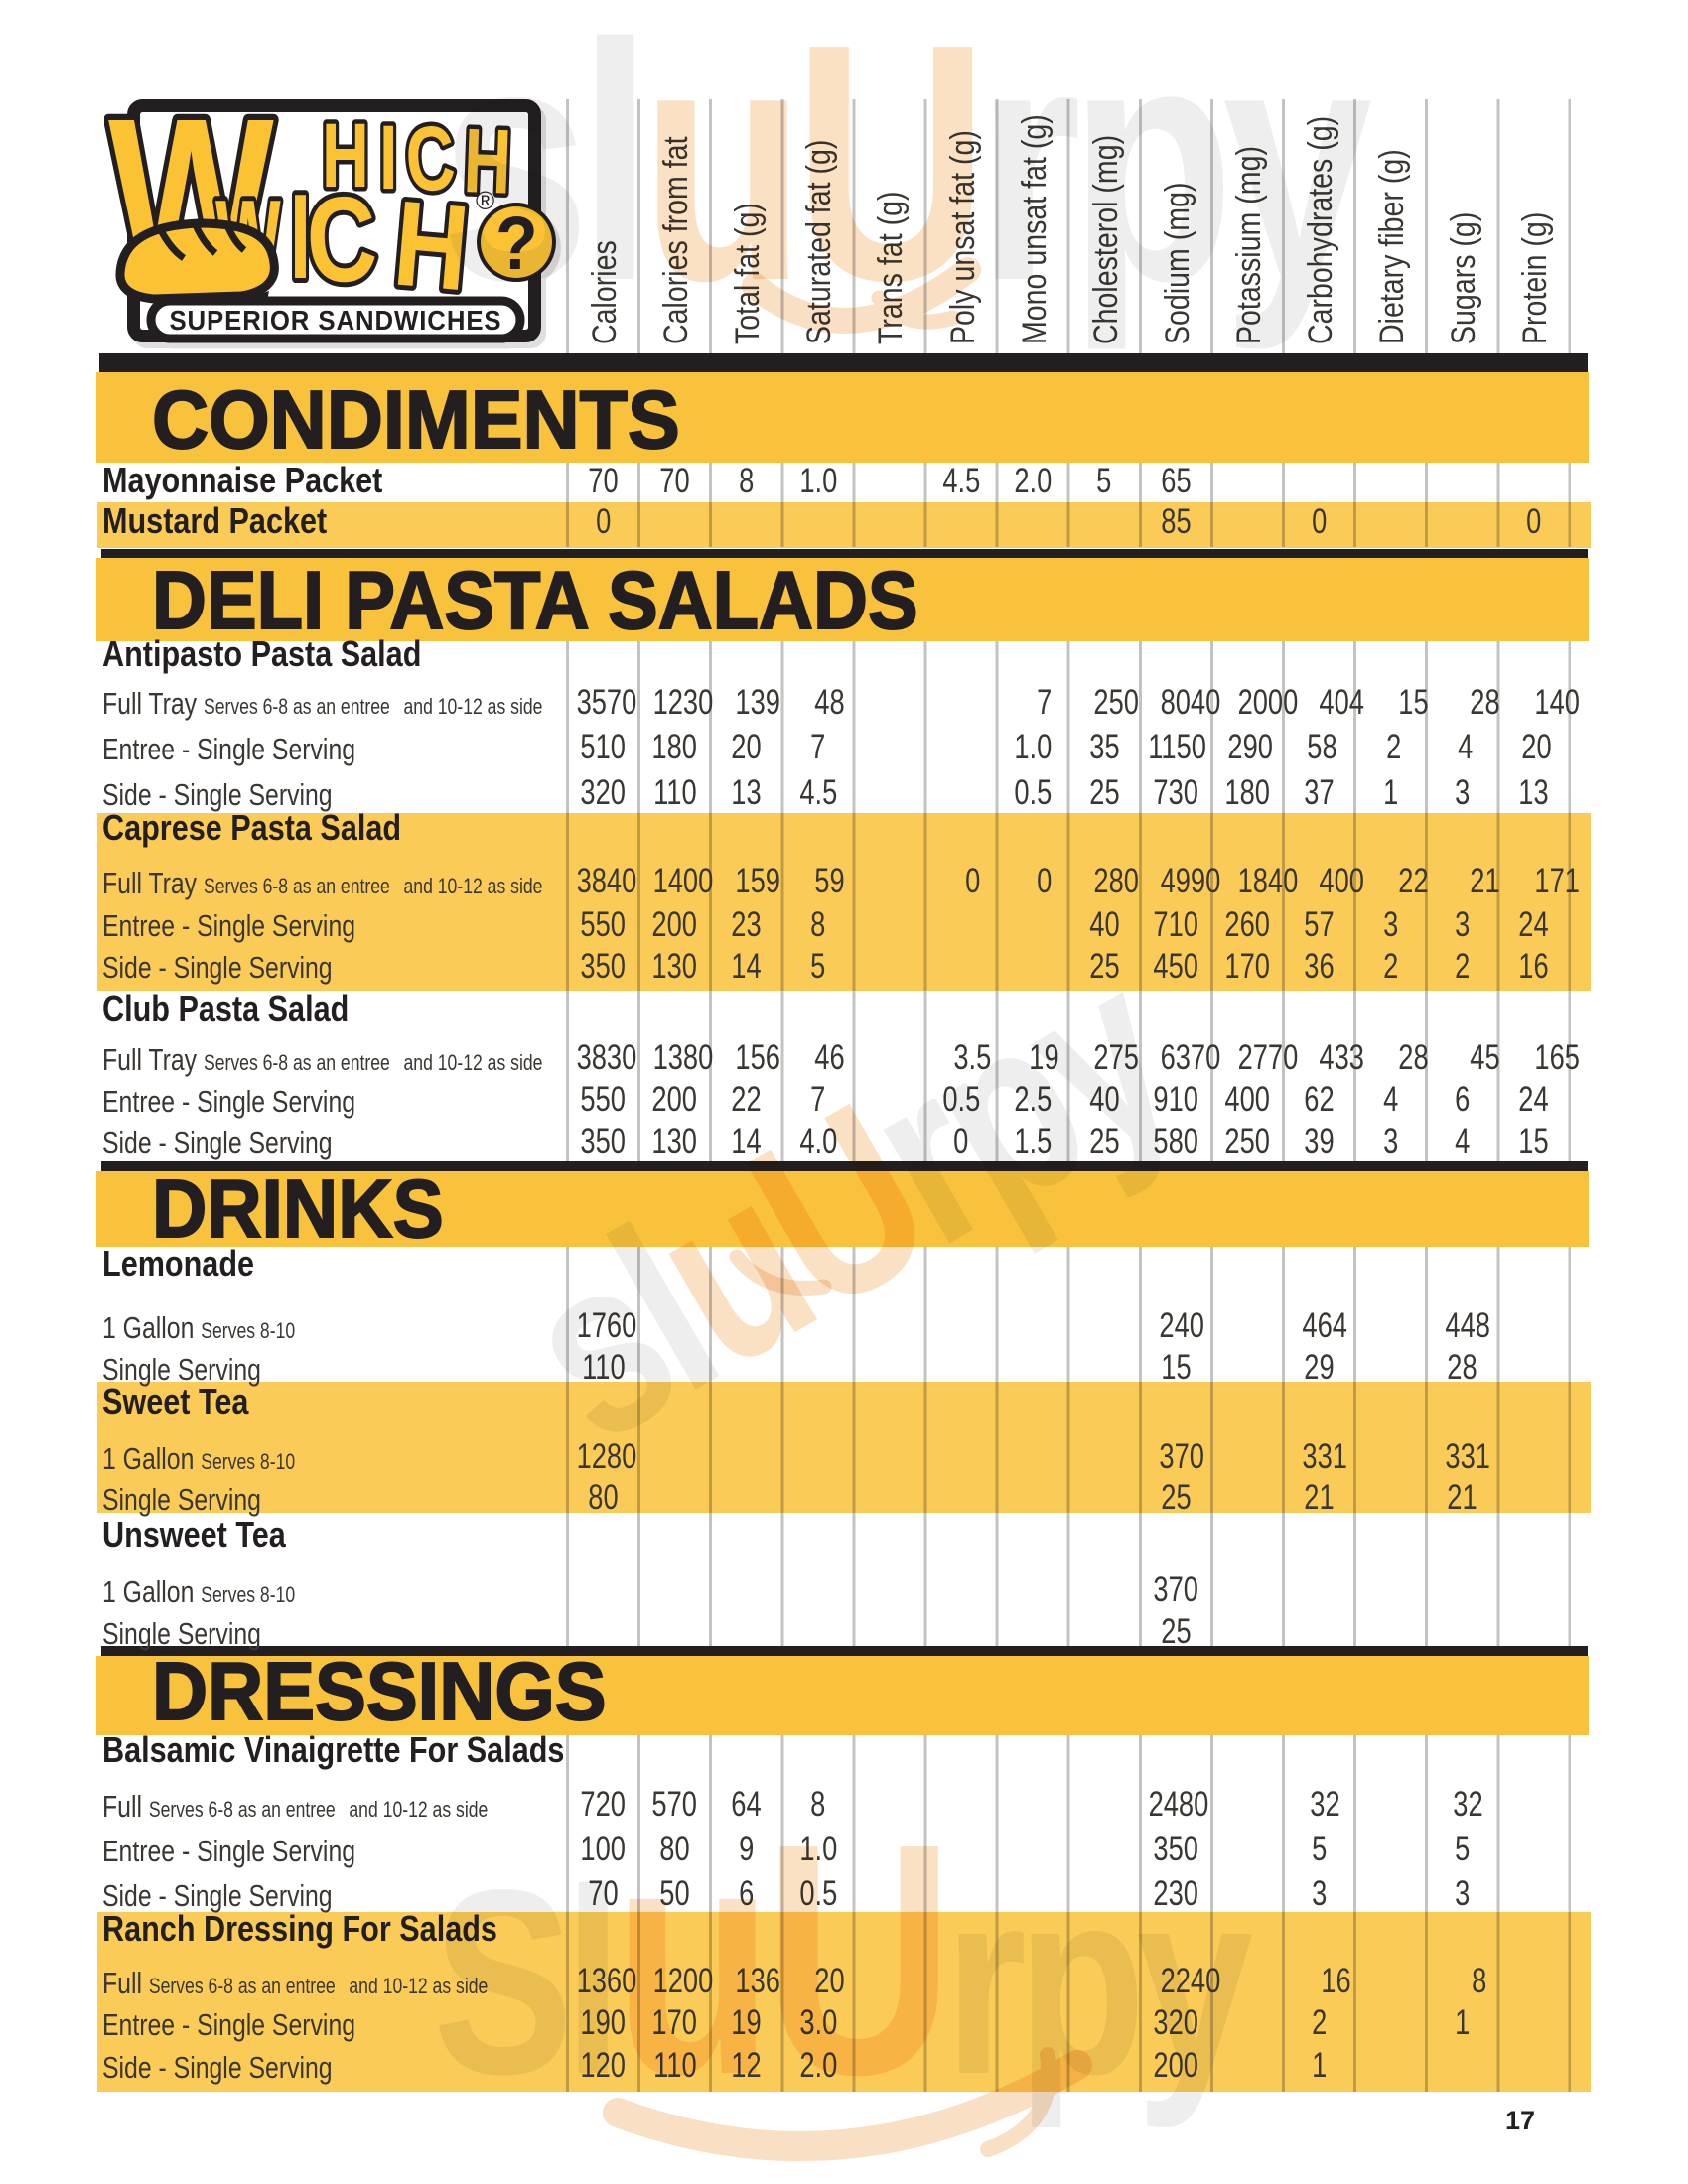  Describe the element at coordinates (335, 320) in the screenshot. I see `svg-text: SUPERIOR SANDWICHES` at that location.